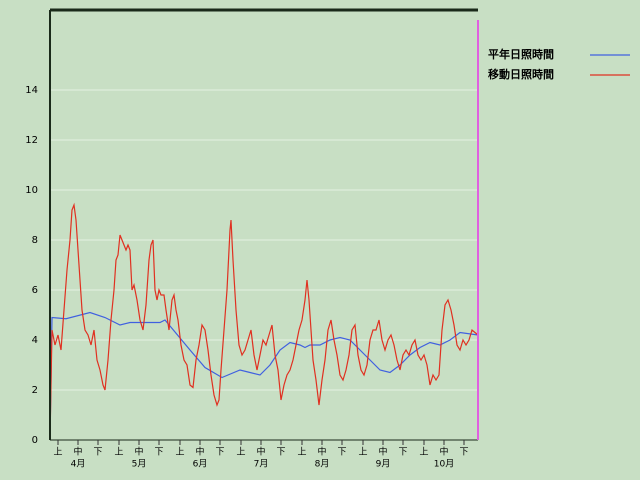 The image size is (640, 480). I want to click on y-tick-label: 0, so click(35, 440).